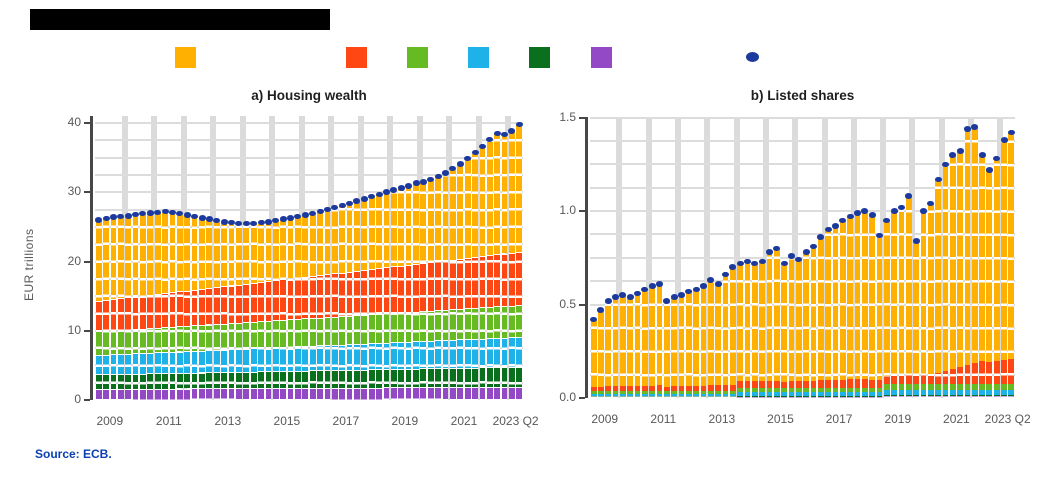  What do you see at coordinates (29, 265) in the screenshot?
I see `y-axis-label: EUR trillions` at bounding box center [29, 265].